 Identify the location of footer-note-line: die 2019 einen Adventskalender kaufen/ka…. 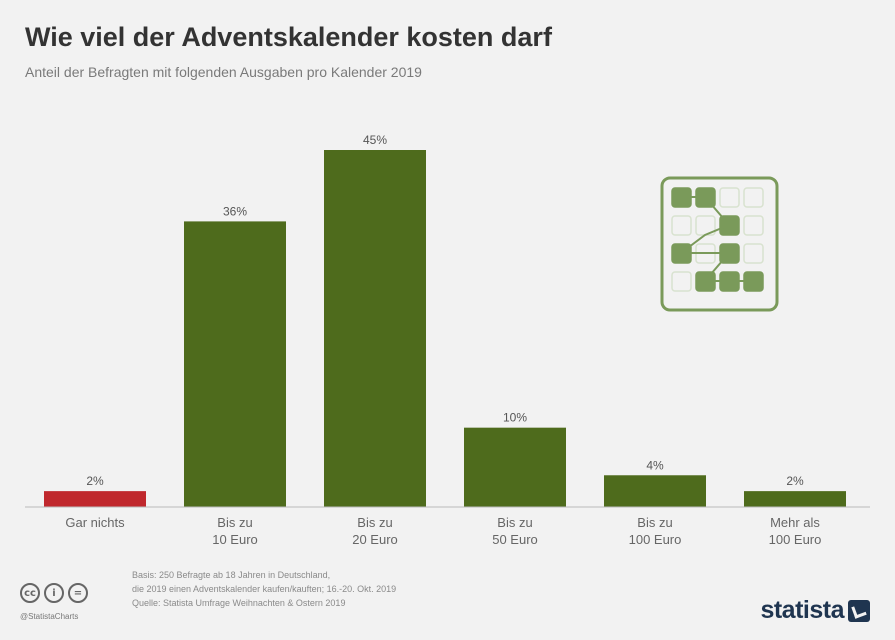
(264, 589).